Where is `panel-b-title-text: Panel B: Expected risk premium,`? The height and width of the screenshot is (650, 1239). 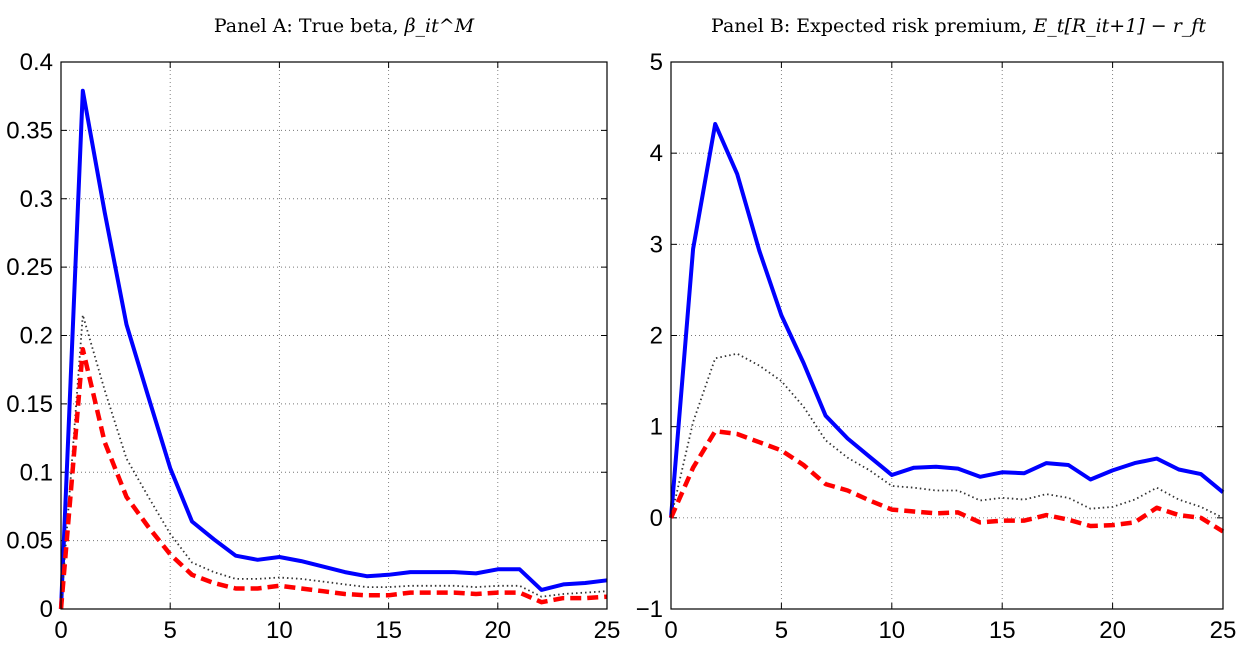 panel-b-title-text: Panel B: Expected risk premium, is located at coordinates (869, 26).